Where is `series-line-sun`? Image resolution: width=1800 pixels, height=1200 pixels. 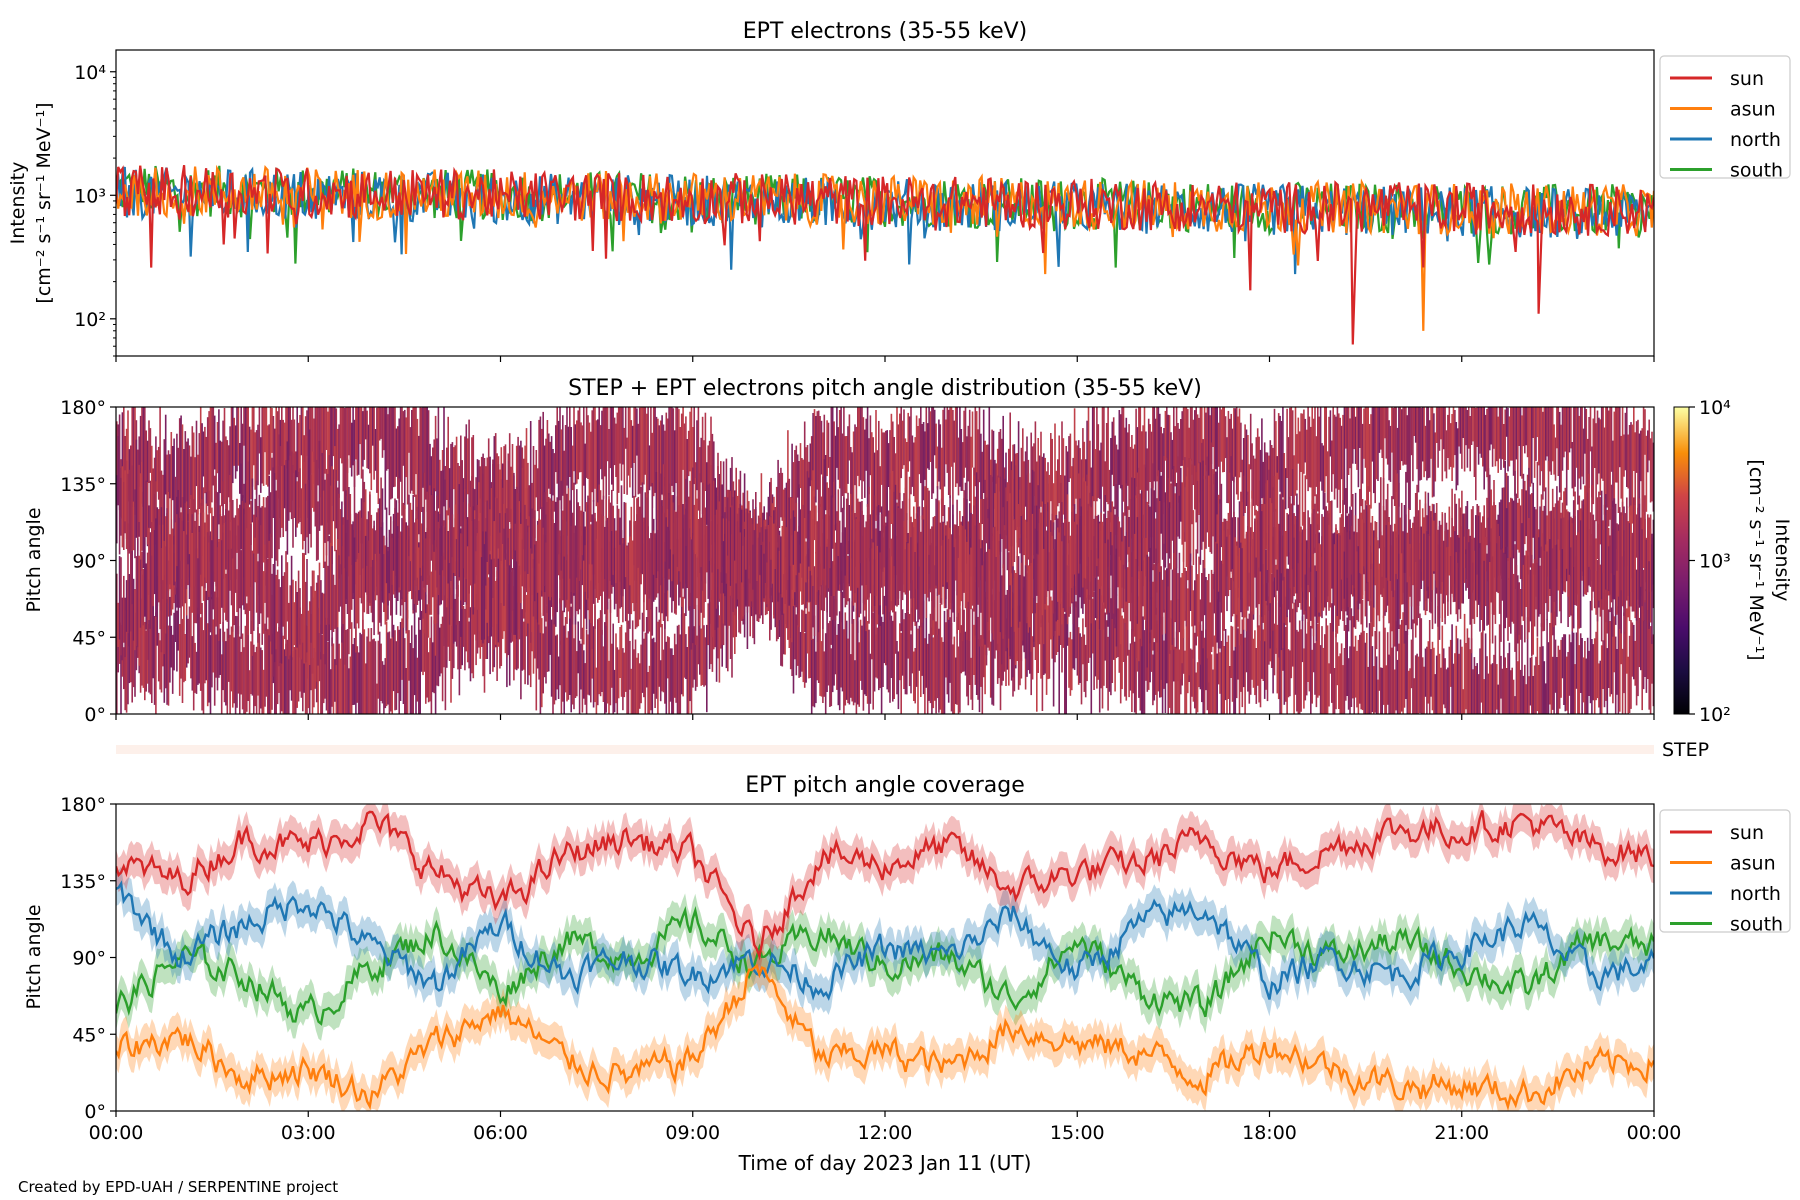 series-line-sun is located at coordinates (885, 885).